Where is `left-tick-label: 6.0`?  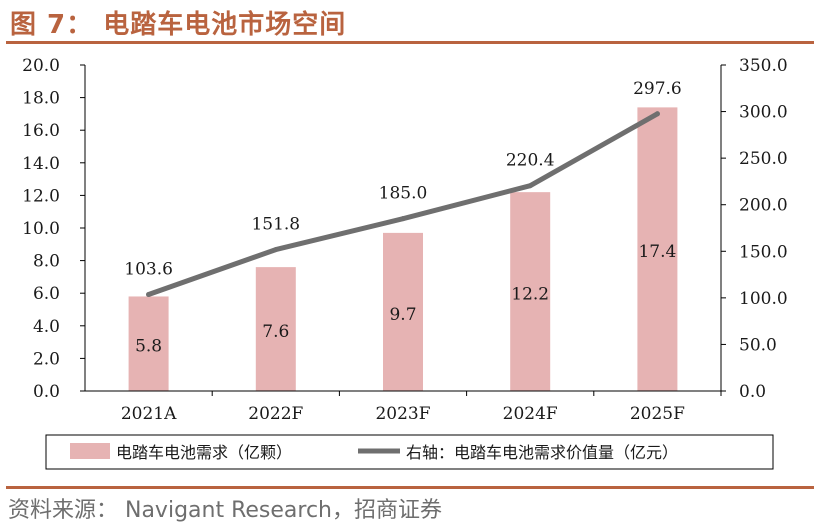 left-tick-label: 6.0 is located at coordinates (46, 294).